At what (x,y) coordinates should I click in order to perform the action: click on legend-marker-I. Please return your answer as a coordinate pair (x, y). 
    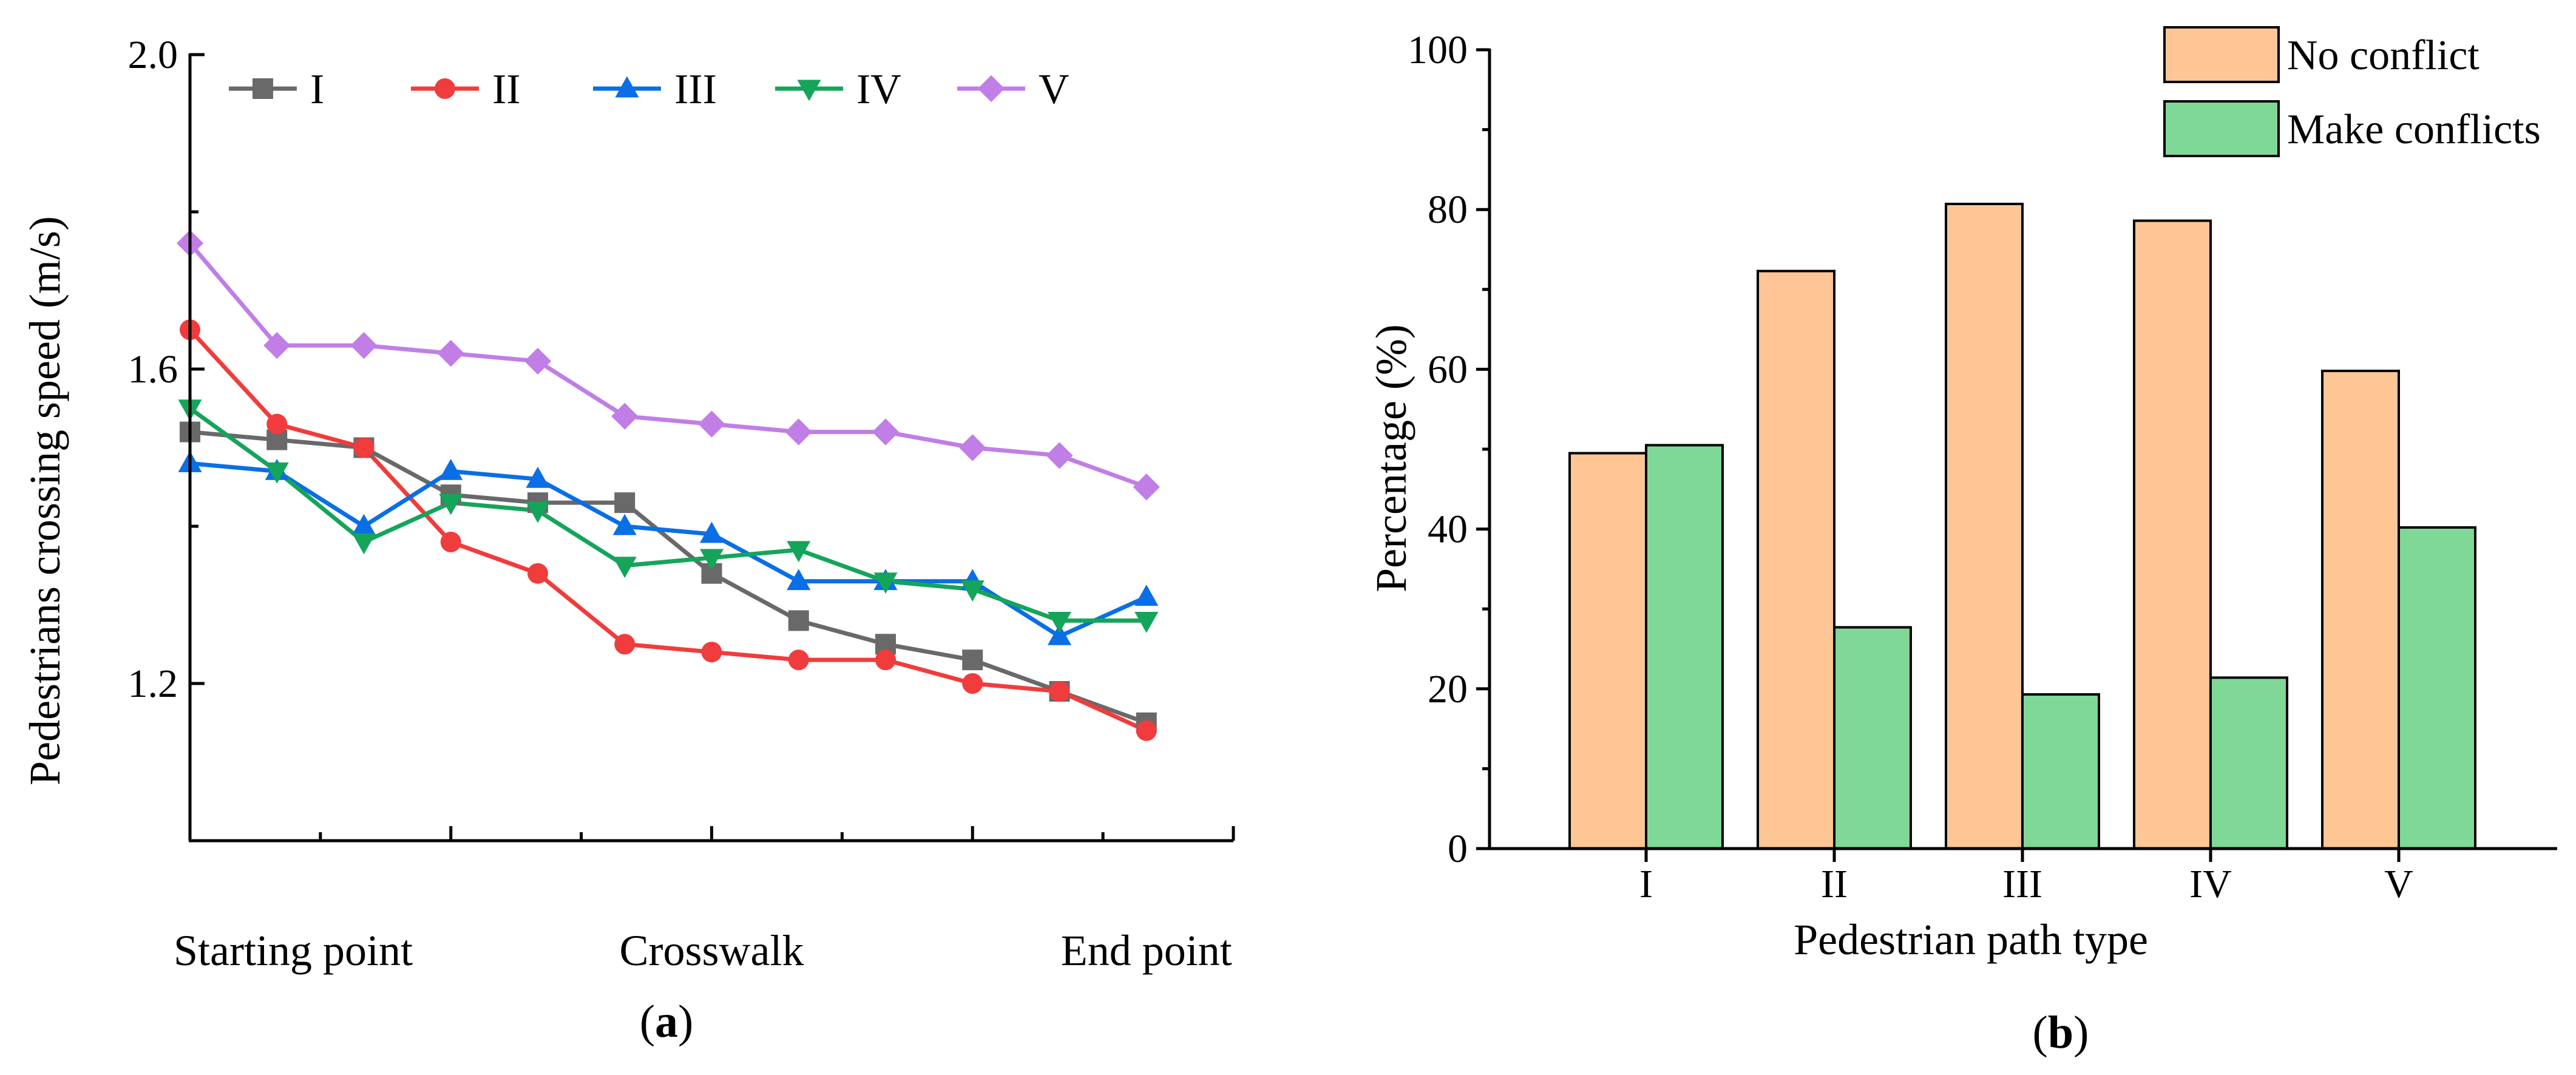
    Looking at the image, I should click on (263, 88).